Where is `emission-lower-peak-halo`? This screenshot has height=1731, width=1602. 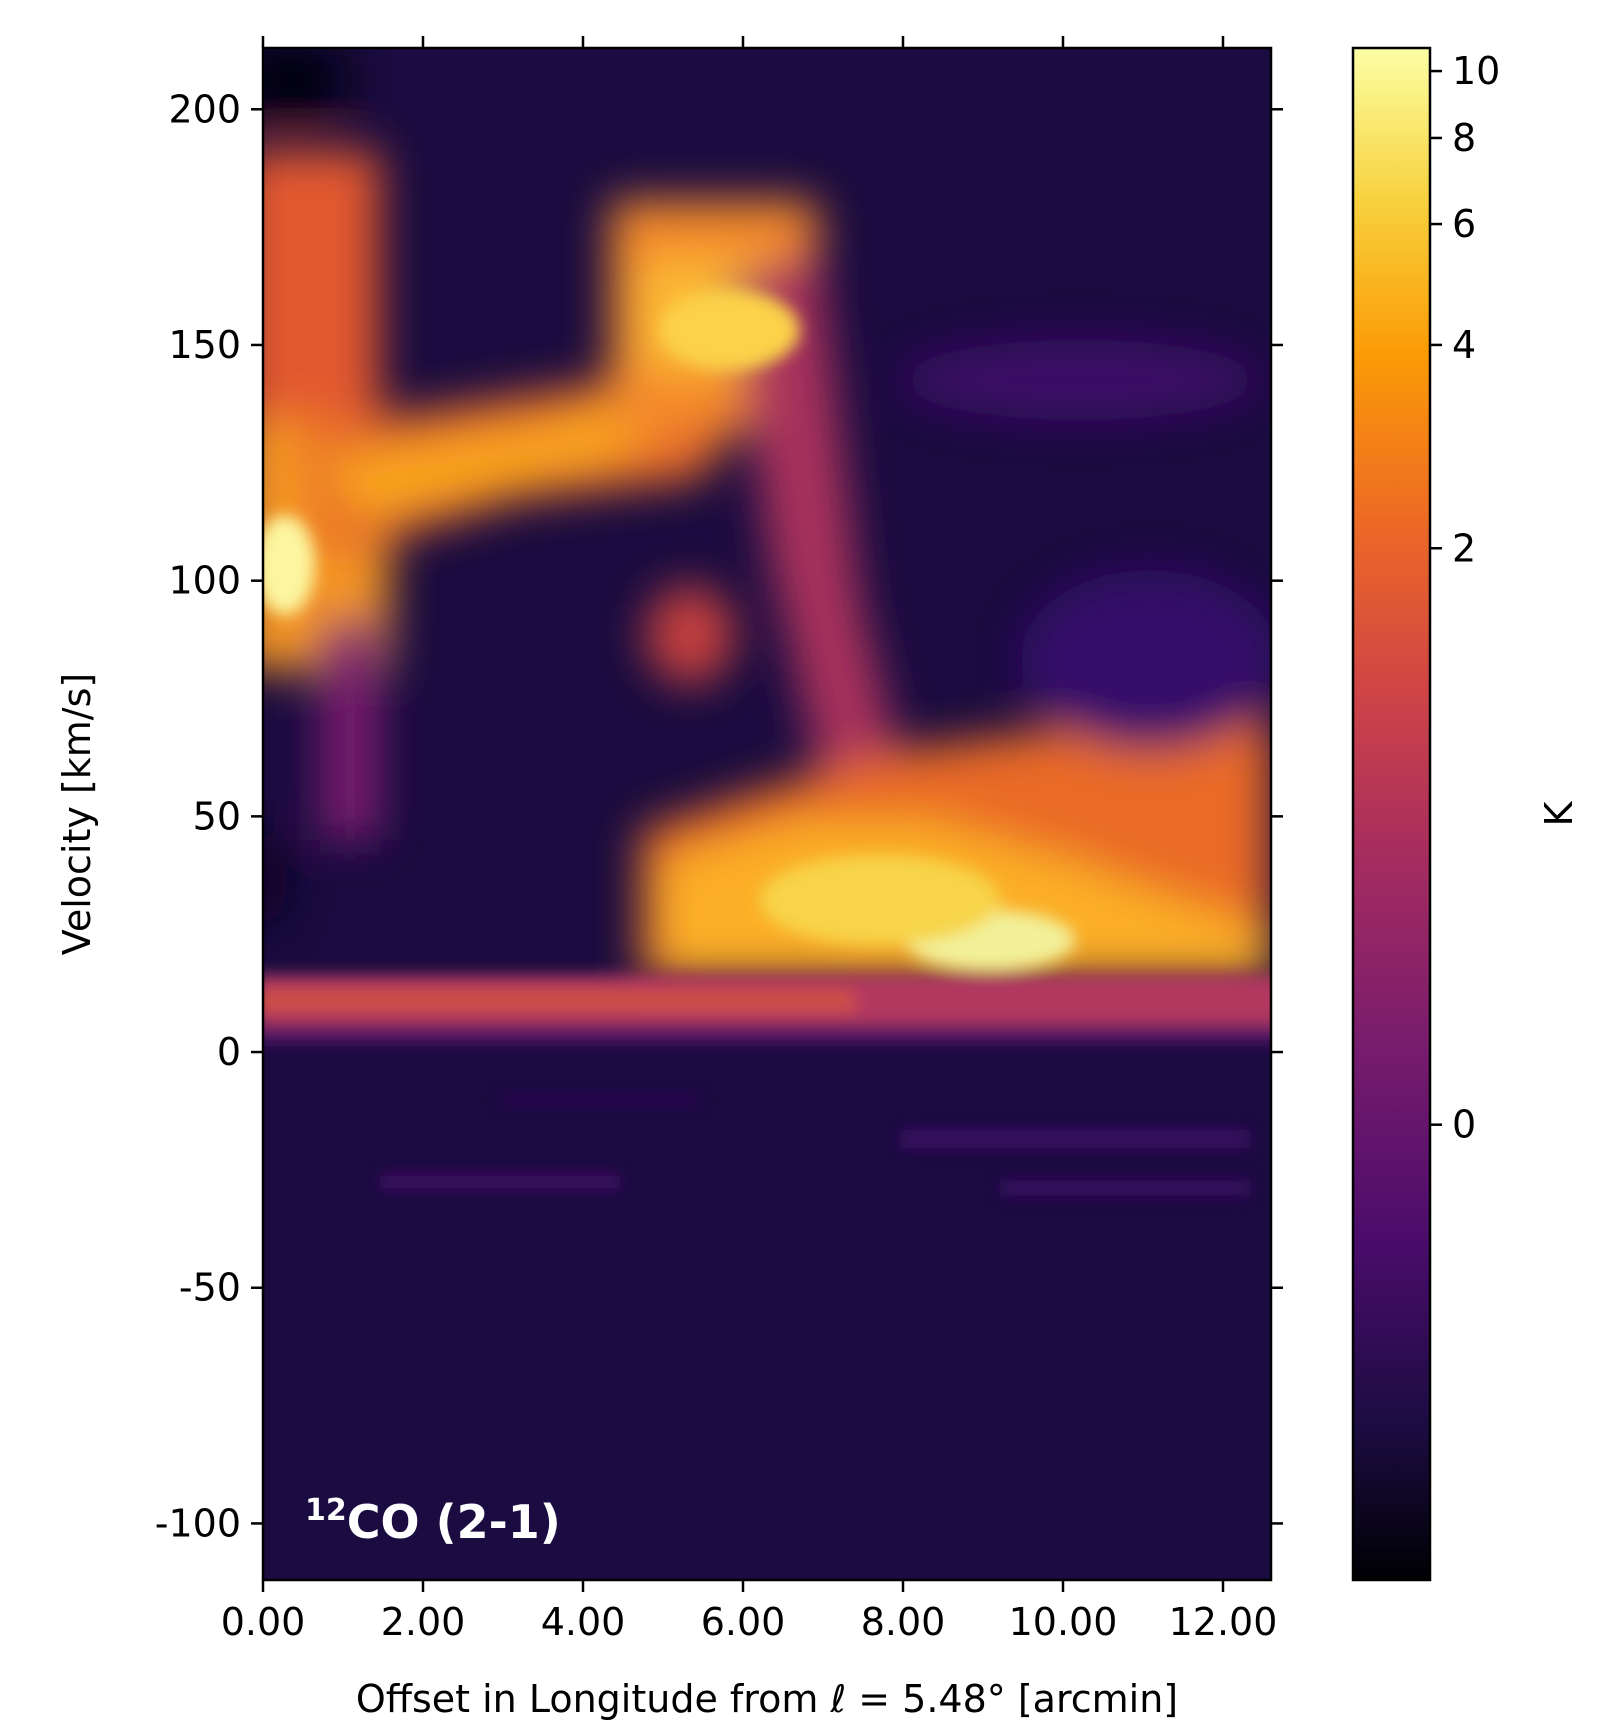 emission-lower-peak-halo is located at coordinates (880, 900).